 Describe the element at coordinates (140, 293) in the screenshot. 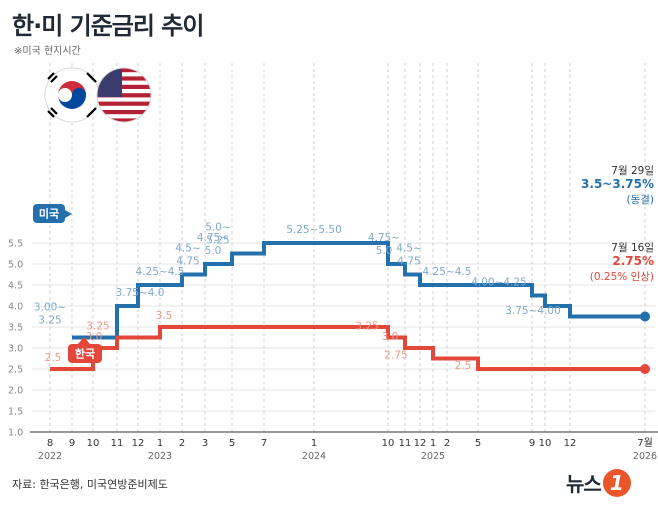

I see `step-label: 3.75~4.0` at that location.